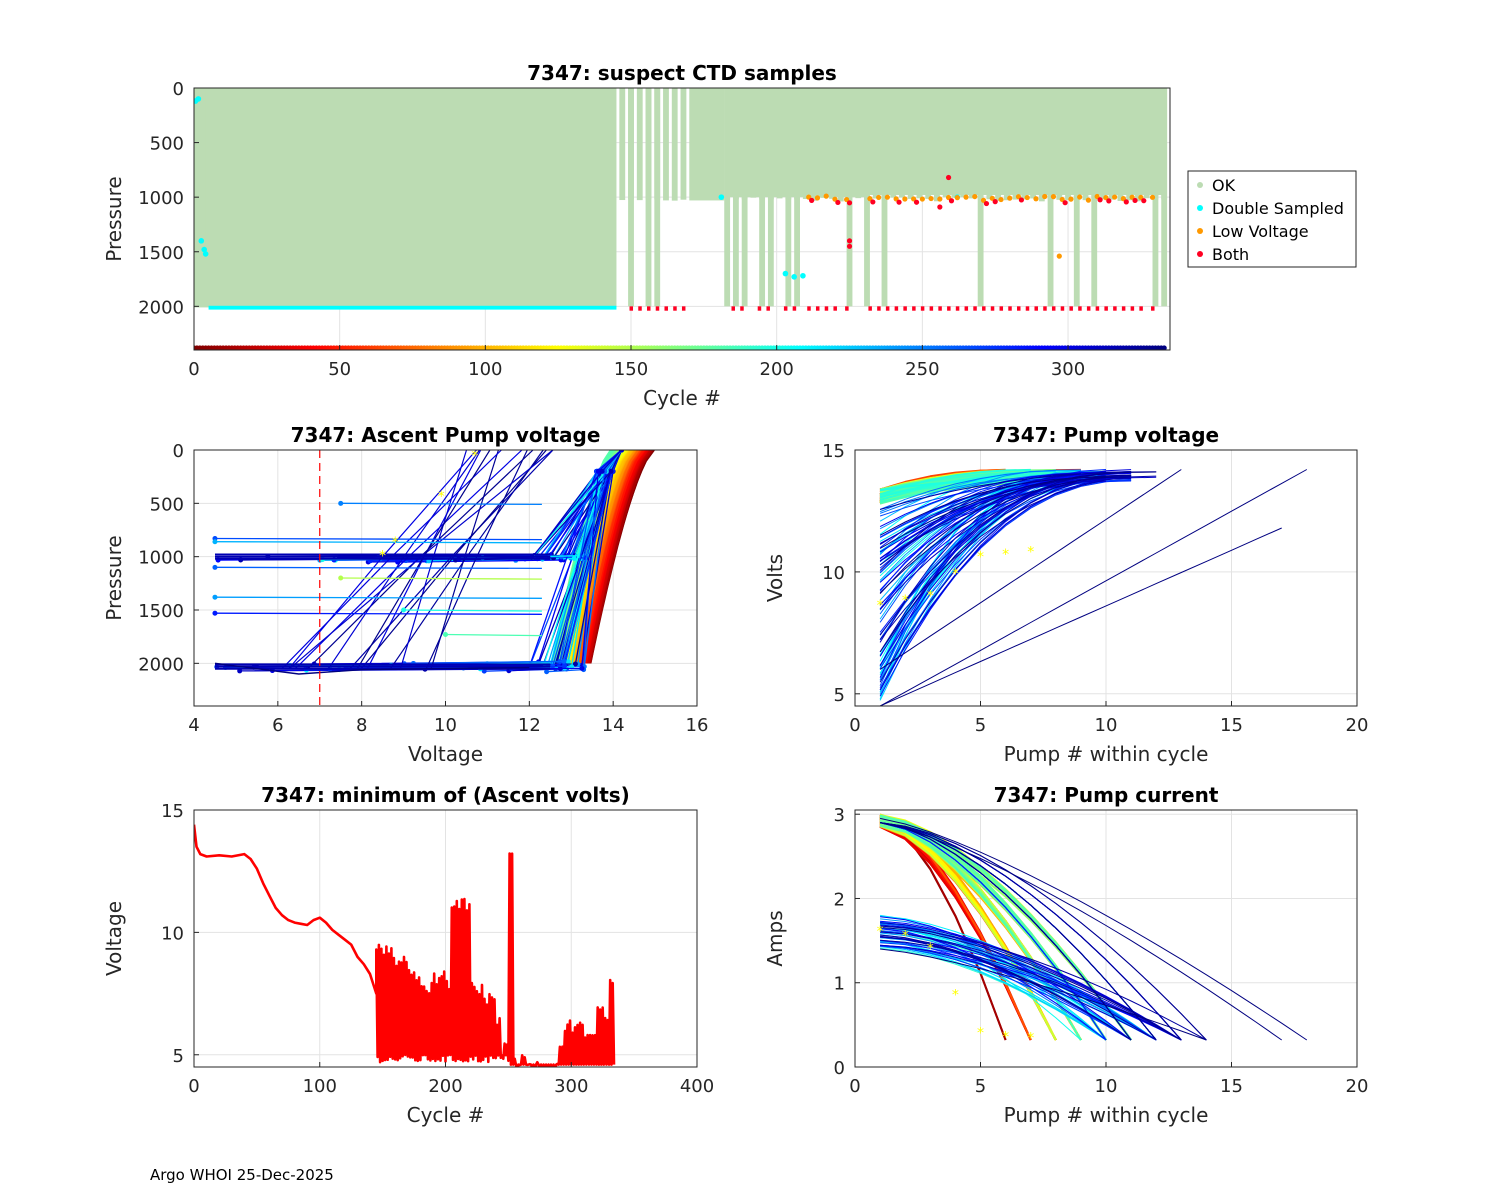 The image size is (1500, 1200). I want to click on legend-entry: Both, so click(1230, 254).